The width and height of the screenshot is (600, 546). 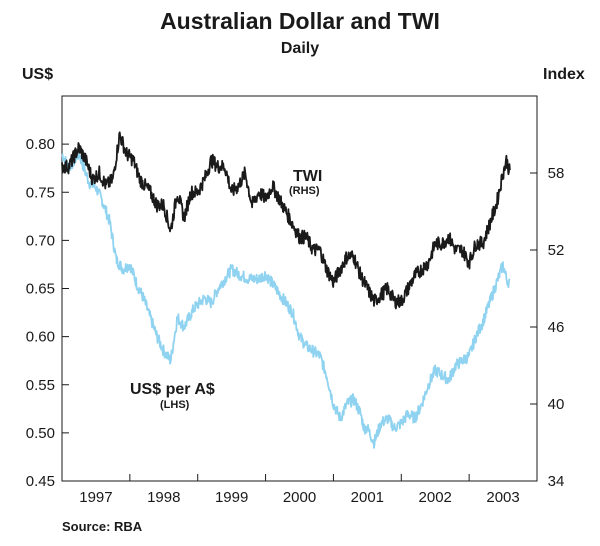 I want to click on left-tick-label: 0.65, so click(x=40, y=289).